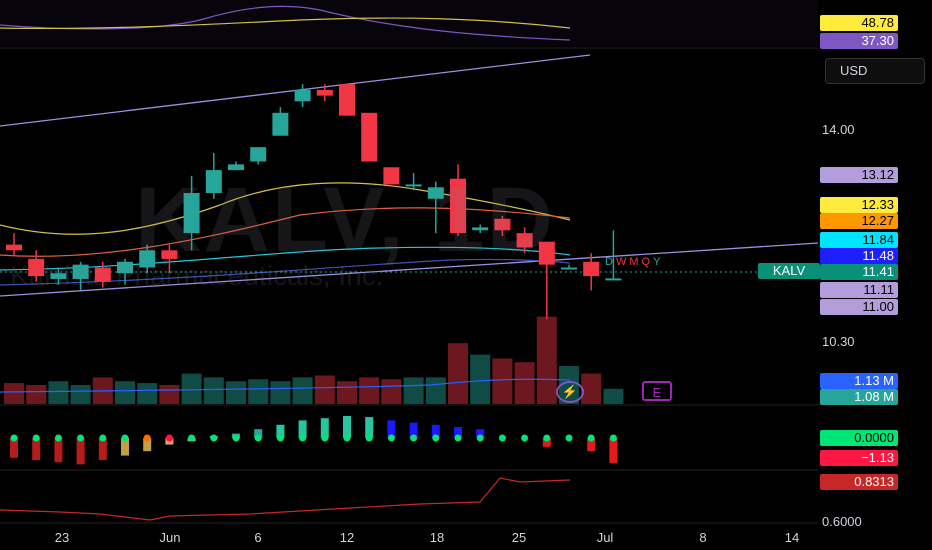 The width and height of the screenshot is (932, 550). Describe the element at coordinates (859, 256) in the screenshot. I see `price-tag-6: 11.48` at that location.